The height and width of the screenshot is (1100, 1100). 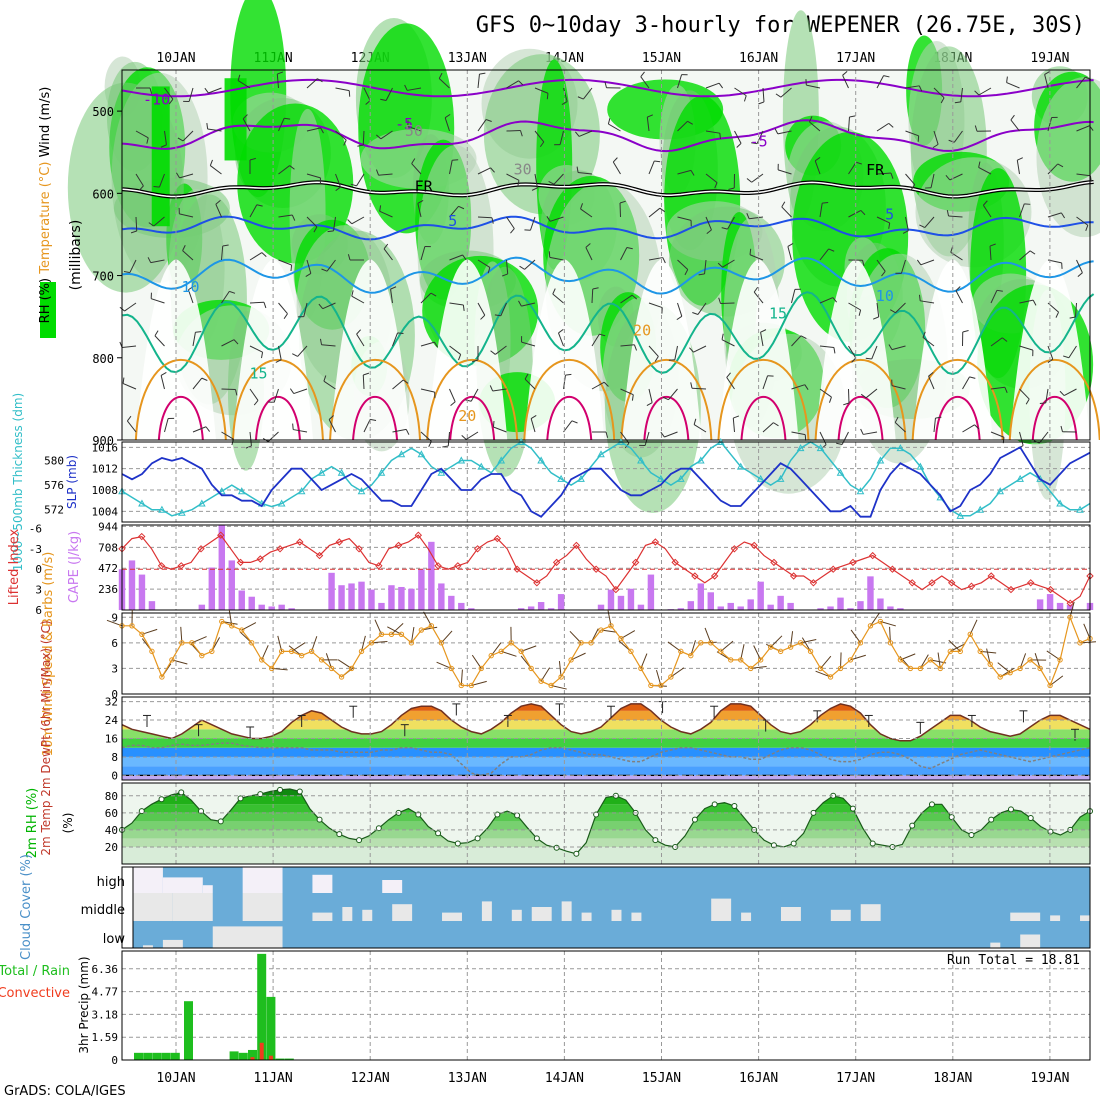 I want to click on cape-ylabel: CAPE (J/kg), so click(x=74, y=567).